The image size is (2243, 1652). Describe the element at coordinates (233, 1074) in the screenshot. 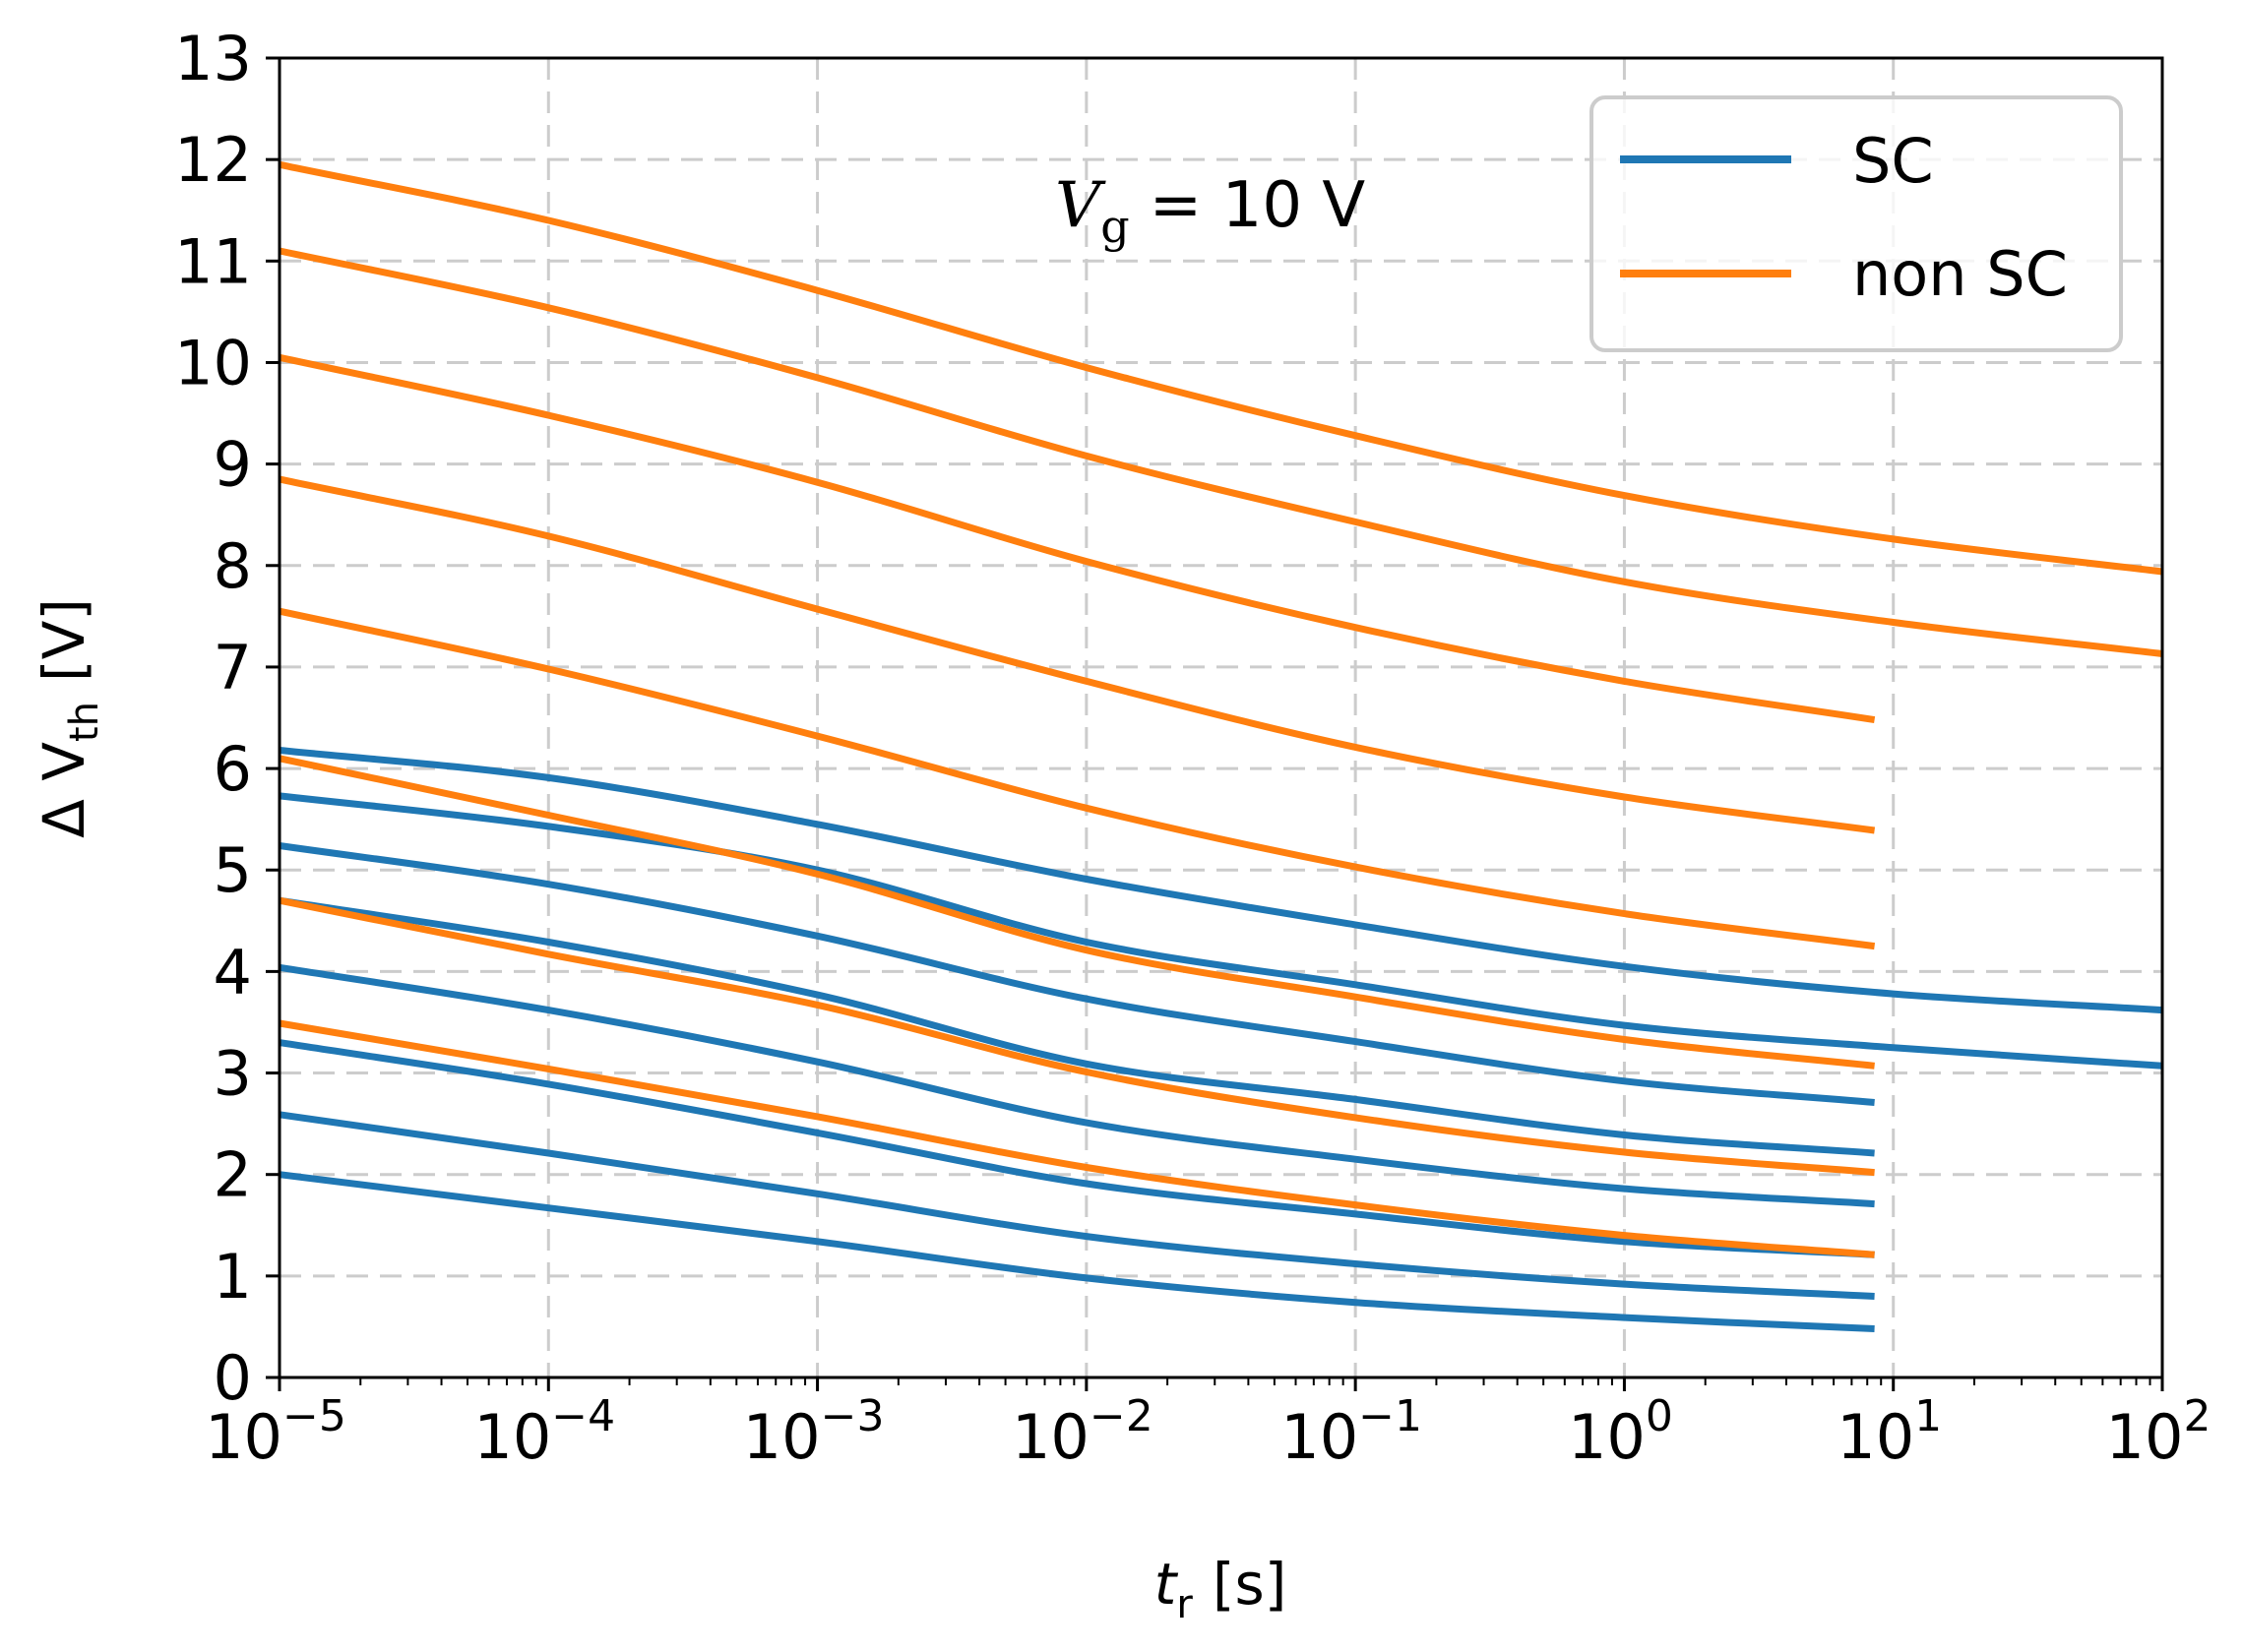

I see `y-tick-label: 3` at that location.